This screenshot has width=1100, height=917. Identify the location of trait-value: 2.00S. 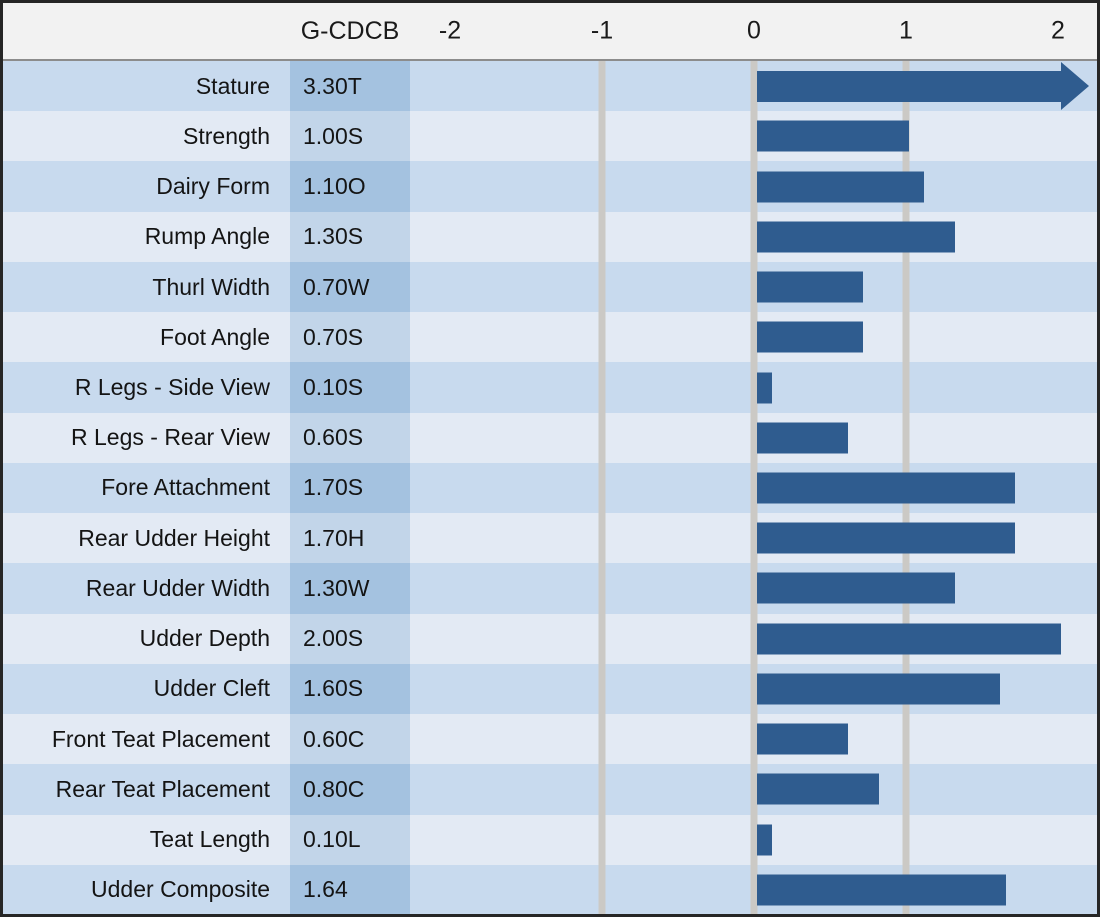
(350, 638).